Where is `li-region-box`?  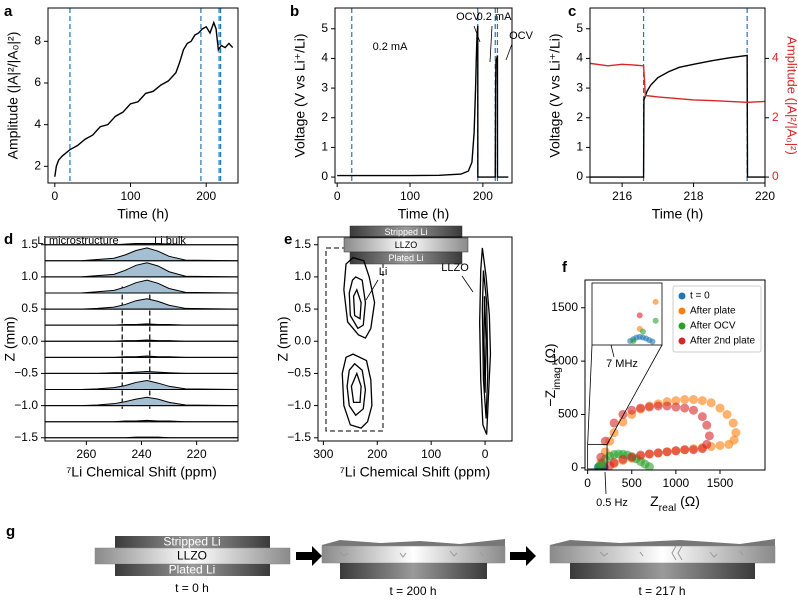
li-region-box is located at coordinates (354, 339).